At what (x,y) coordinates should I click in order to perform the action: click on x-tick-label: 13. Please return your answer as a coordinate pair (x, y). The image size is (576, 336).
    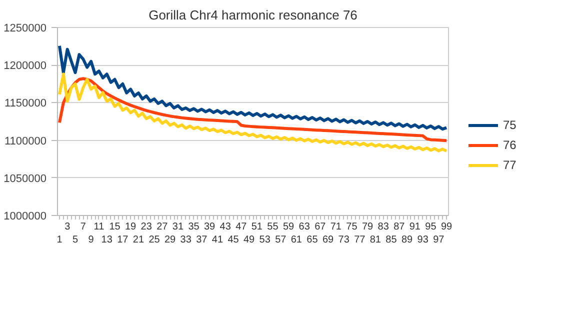
    Looking at the image, I should click on (107, 240).